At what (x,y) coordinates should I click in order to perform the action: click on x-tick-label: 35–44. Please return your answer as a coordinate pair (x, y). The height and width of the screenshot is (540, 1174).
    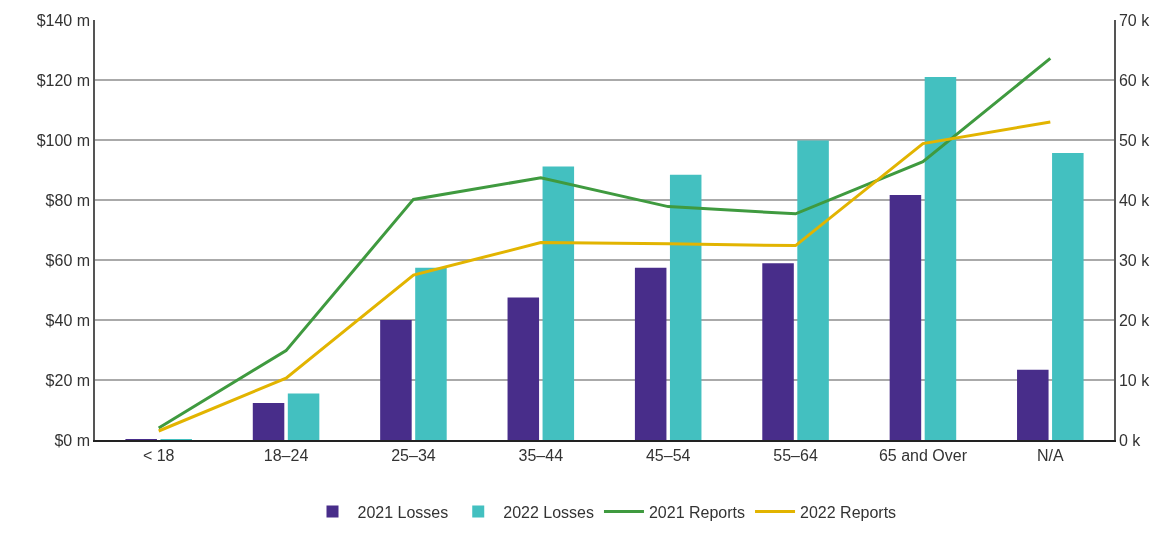
    Looking at the image, I should click on (541, 456).